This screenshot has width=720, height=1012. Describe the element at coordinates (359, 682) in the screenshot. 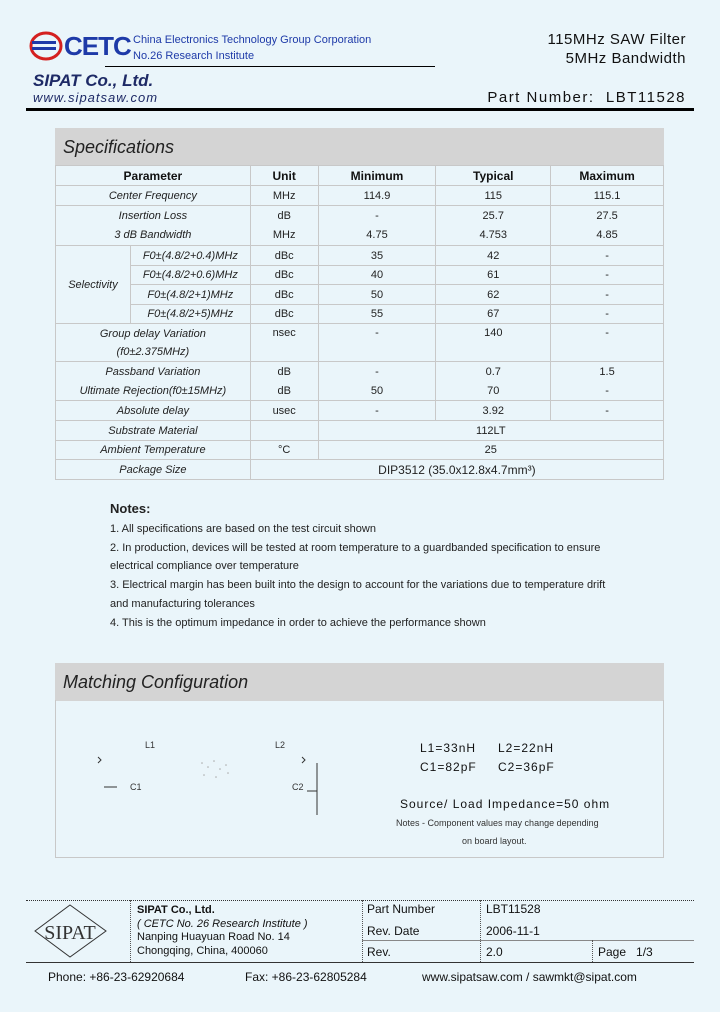

I see `matching-heading: Matching Configuration` at that location.